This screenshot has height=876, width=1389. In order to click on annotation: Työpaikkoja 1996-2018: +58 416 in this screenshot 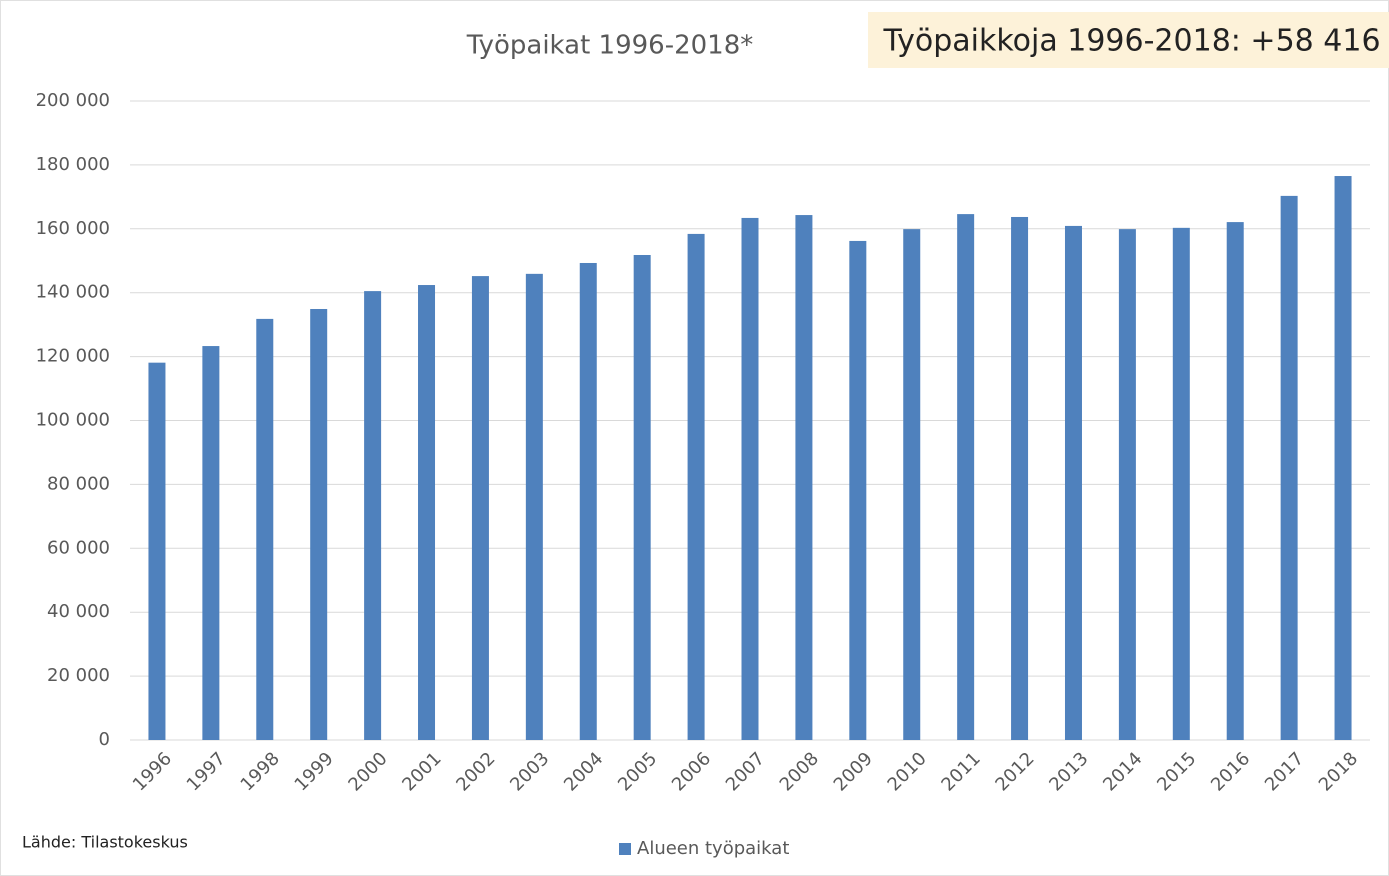, I will do `click(1131, 41)`.